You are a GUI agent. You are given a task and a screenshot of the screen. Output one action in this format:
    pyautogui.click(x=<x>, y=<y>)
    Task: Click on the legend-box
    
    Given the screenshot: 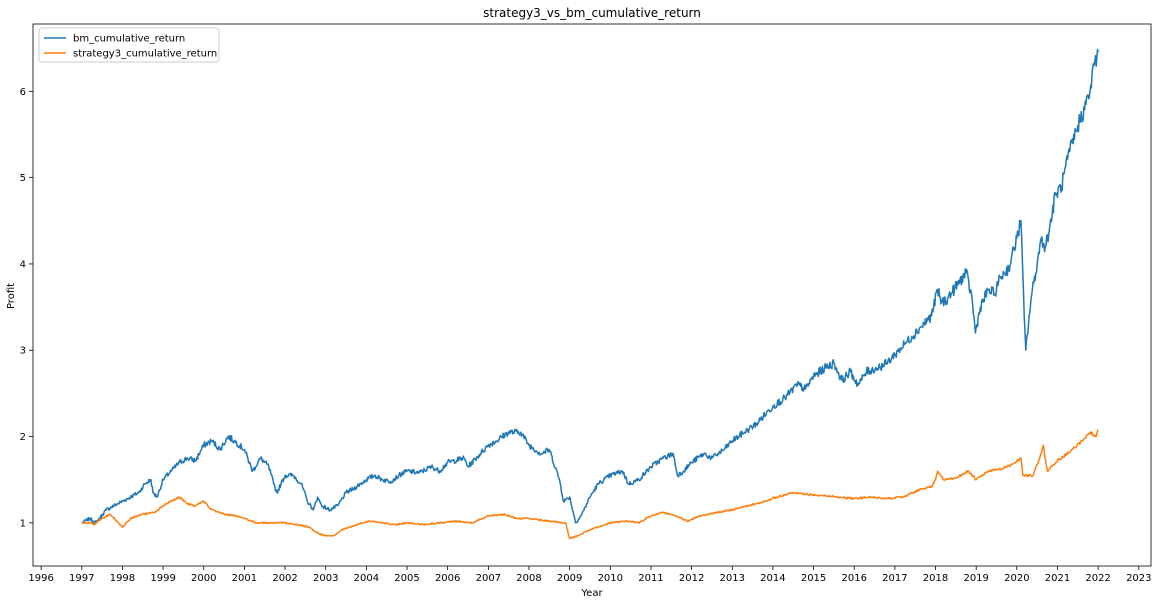 What is the action you would take?
    pyautogui.click(x=129, y=45)
    